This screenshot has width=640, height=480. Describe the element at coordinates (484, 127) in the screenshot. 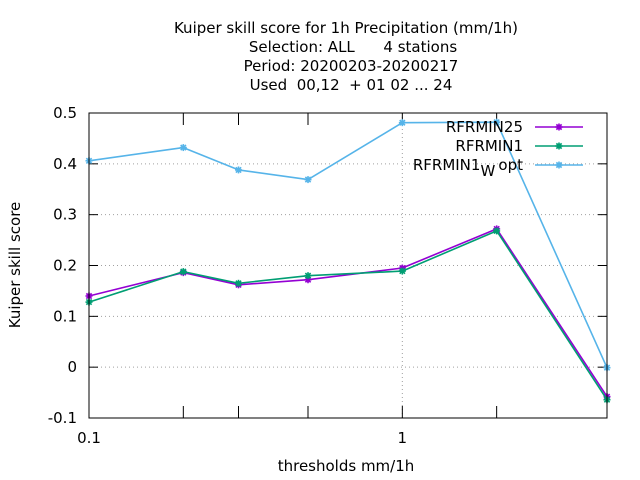

I see `legend-label: RFRMIN25` at that location.